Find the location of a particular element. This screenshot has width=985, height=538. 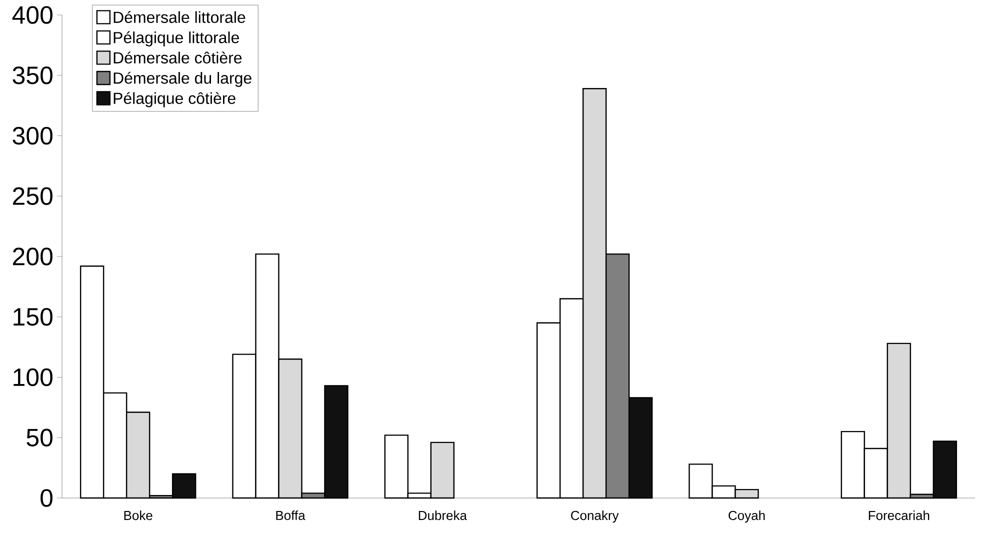

y-tick-label: 300 is located at coordinates (32, 135).